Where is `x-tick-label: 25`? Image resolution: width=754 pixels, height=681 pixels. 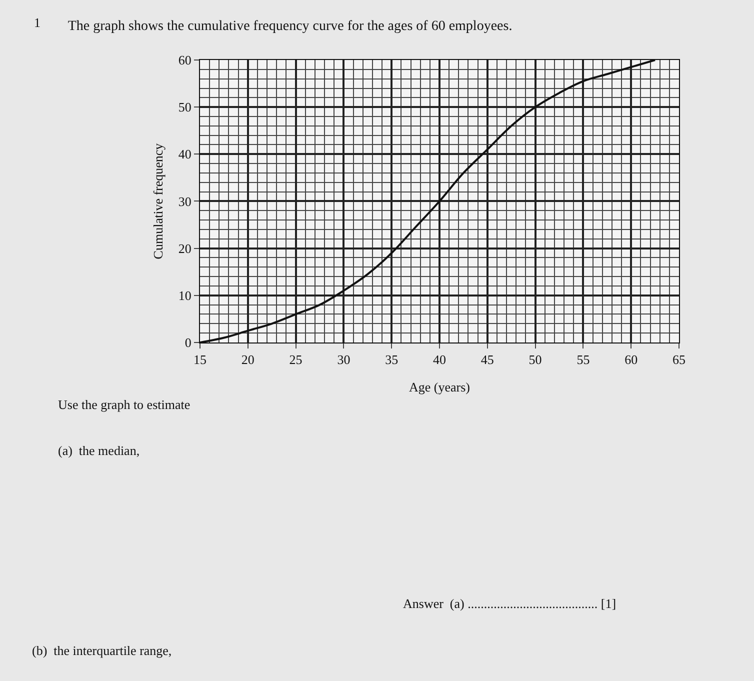 x-tick-label: 25 is located at coordinates (295, 360).